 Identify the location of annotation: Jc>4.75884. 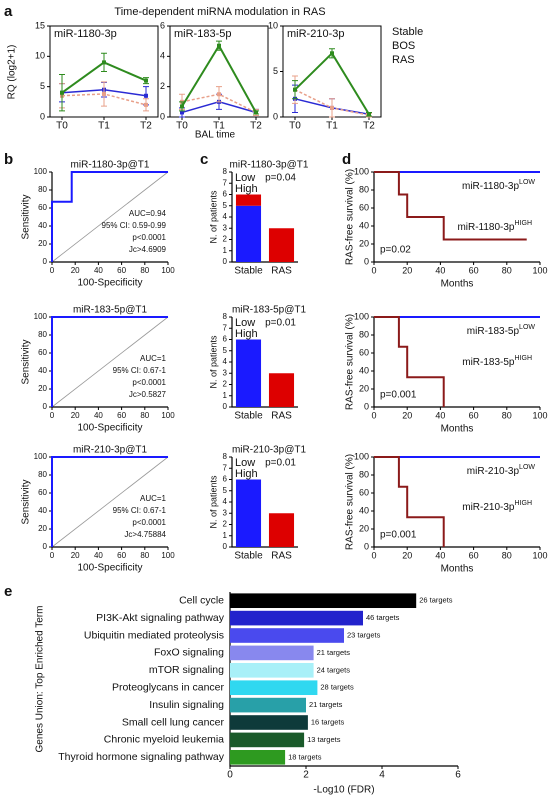
(145, 534).